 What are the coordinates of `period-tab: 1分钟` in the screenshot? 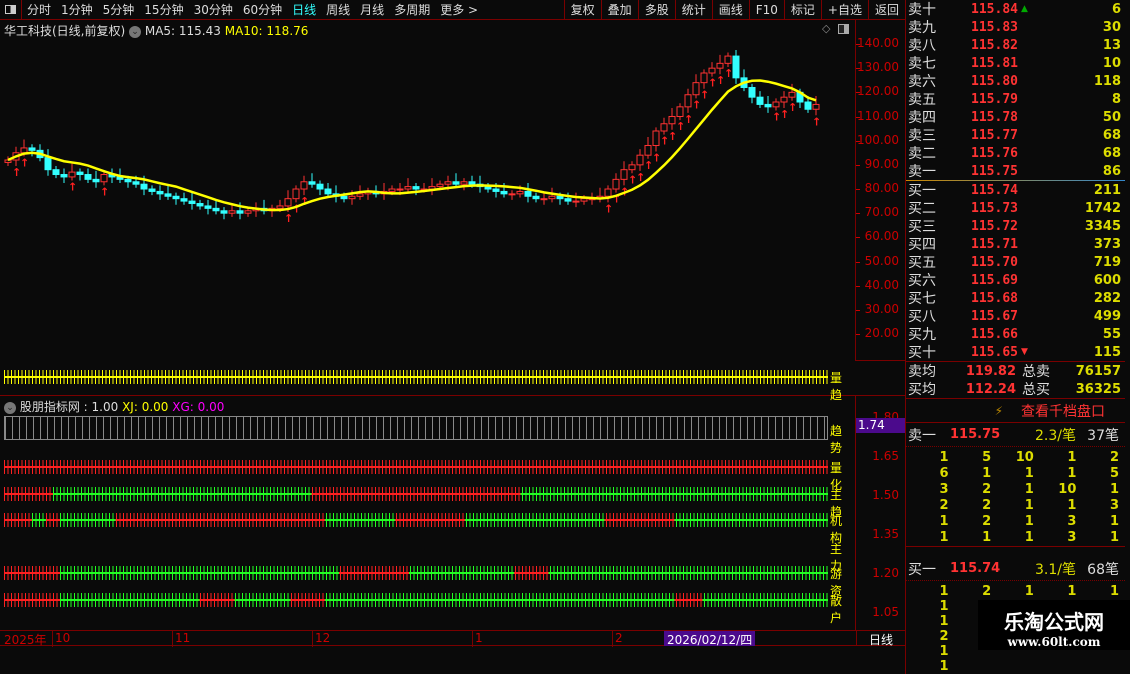 It's located at (77, 10).